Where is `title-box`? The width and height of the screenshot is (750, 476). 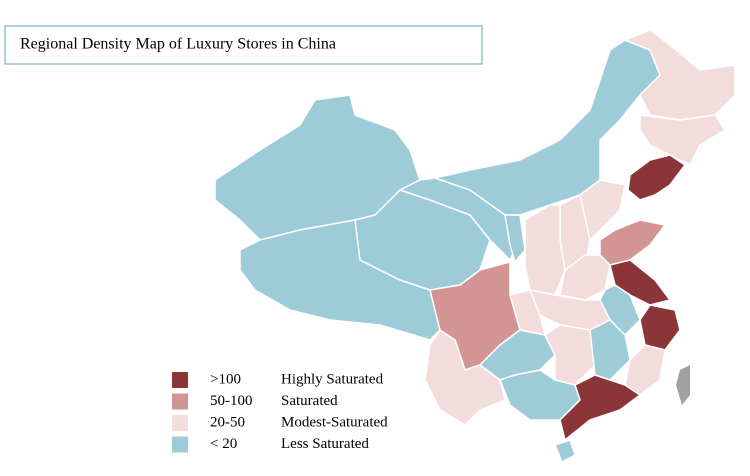
title-box is located at coordinates (243, 45).